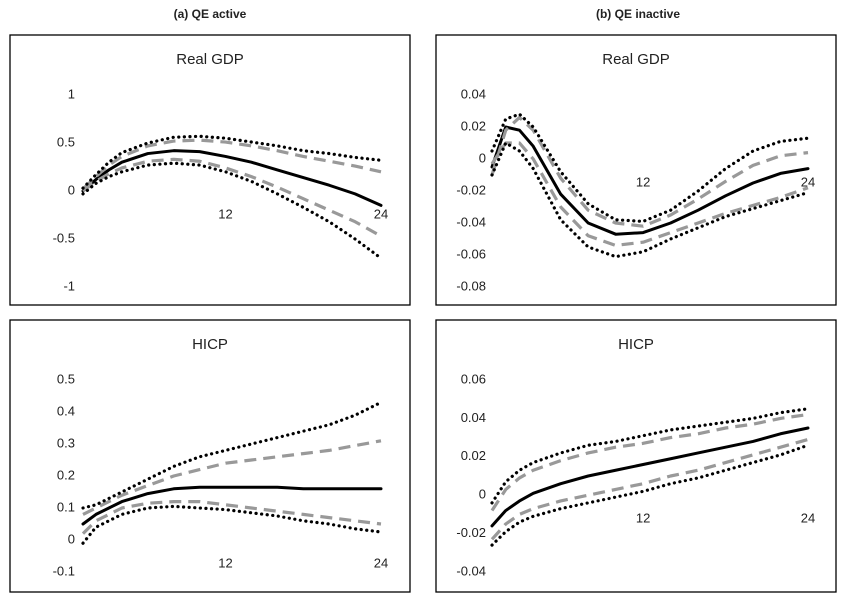 The width and height of the screenshot is (843, 605). What do you see at coordinates (66, 474) in the screenshot?
I see `y-tick-label: 0.2` at bounding box center [66, 474].